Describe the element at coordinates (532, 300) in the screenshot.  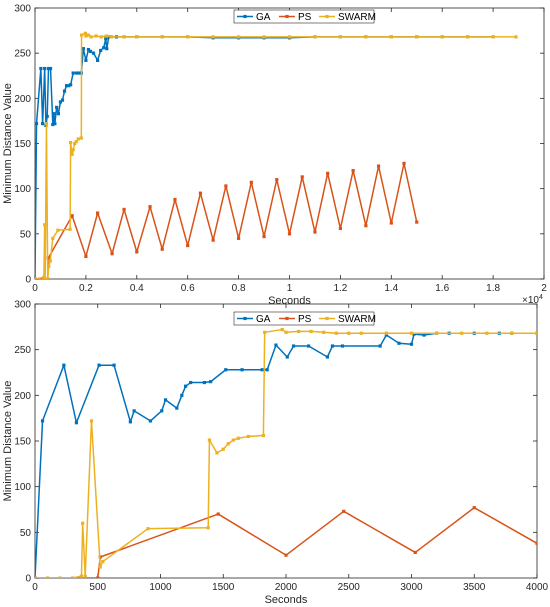
I see `x-exponent-label: ×10⁴` at that location.